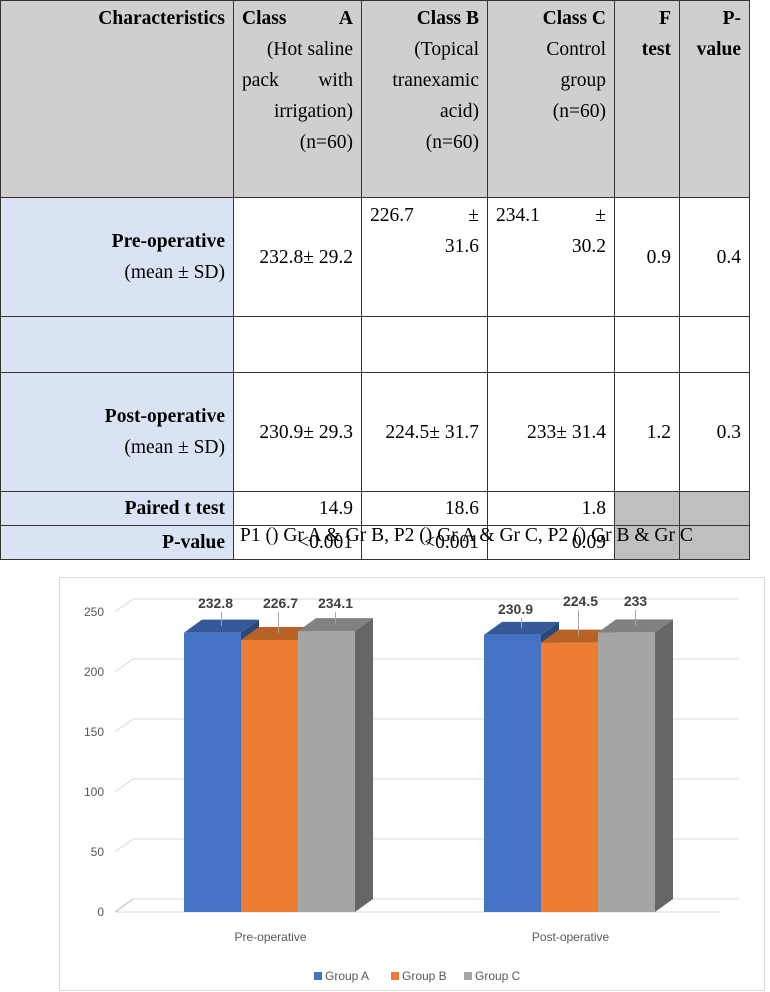  I want to click on header-f-test: F test, so click(647, 99).